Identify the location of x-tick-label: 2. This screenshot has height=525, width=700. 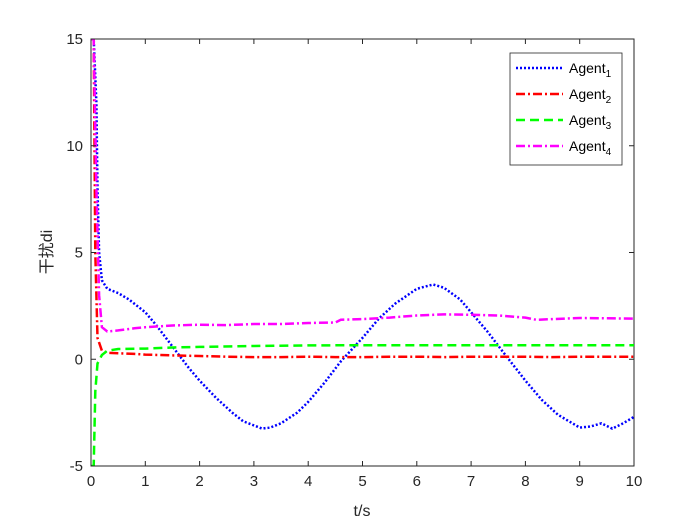
(199, 481).